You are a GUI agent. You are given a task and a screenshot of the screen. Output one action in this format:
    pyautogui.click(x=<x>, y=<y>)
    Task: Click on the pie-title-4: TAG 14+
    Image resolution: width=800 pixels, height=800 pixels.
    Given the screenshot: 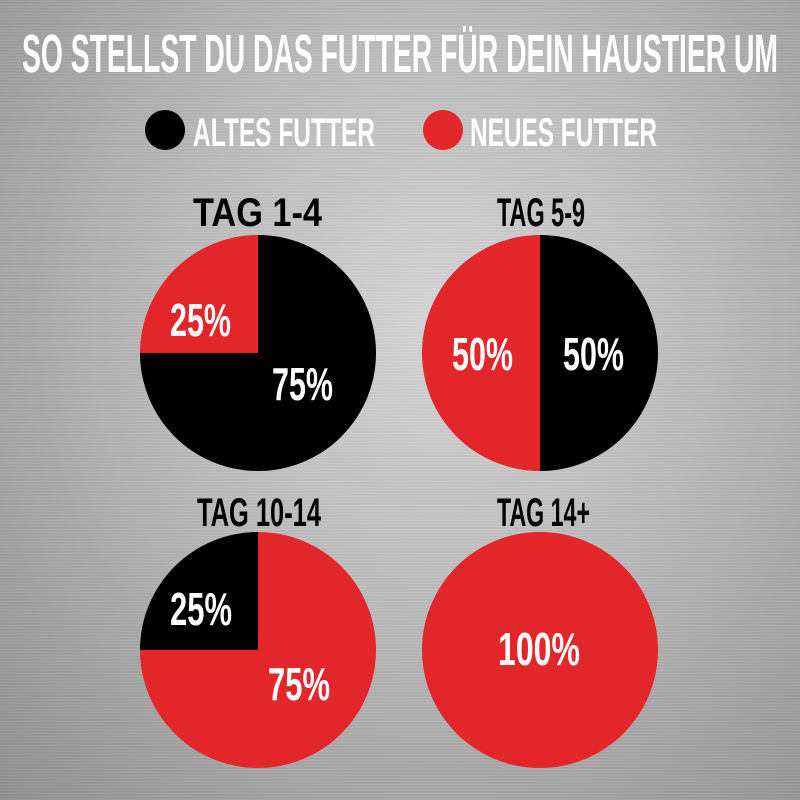 What is the action you would take?
    pyautogui.click(x=543, y=513)
    